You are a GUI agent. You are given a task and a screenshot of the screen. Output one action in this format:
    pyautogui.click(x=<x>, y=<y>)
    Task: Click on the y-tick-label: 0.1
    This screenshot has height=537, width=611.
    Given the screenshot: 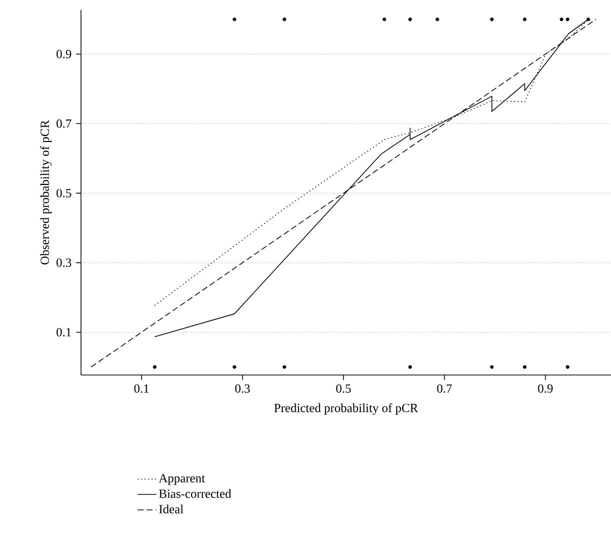 What is the action you would take?
    pyautogui.click(x=63, y=332)
    